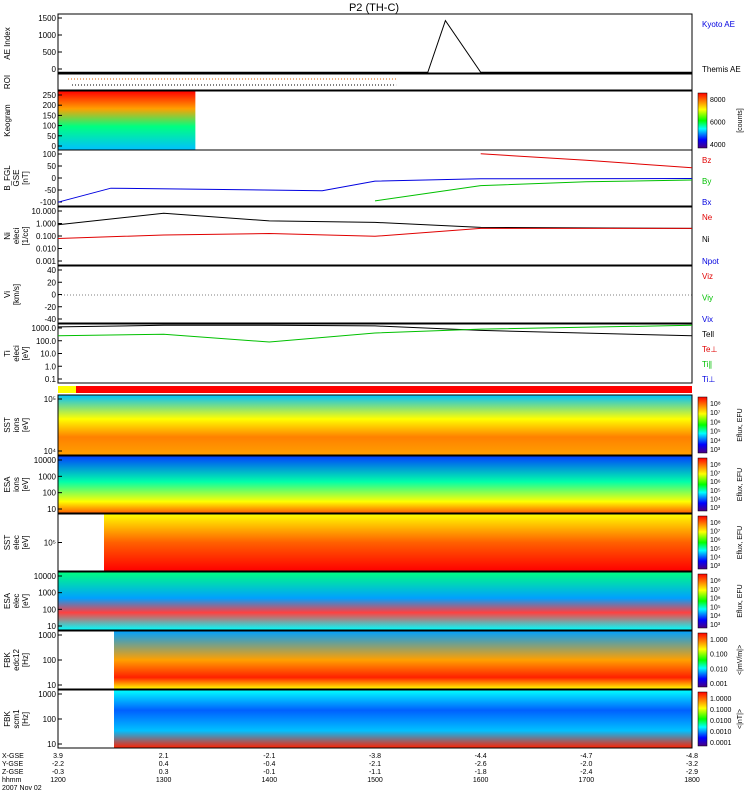 This screenshot has width=750, height=800. I want to click on spectrogram-sst_e, so click(398, 542).